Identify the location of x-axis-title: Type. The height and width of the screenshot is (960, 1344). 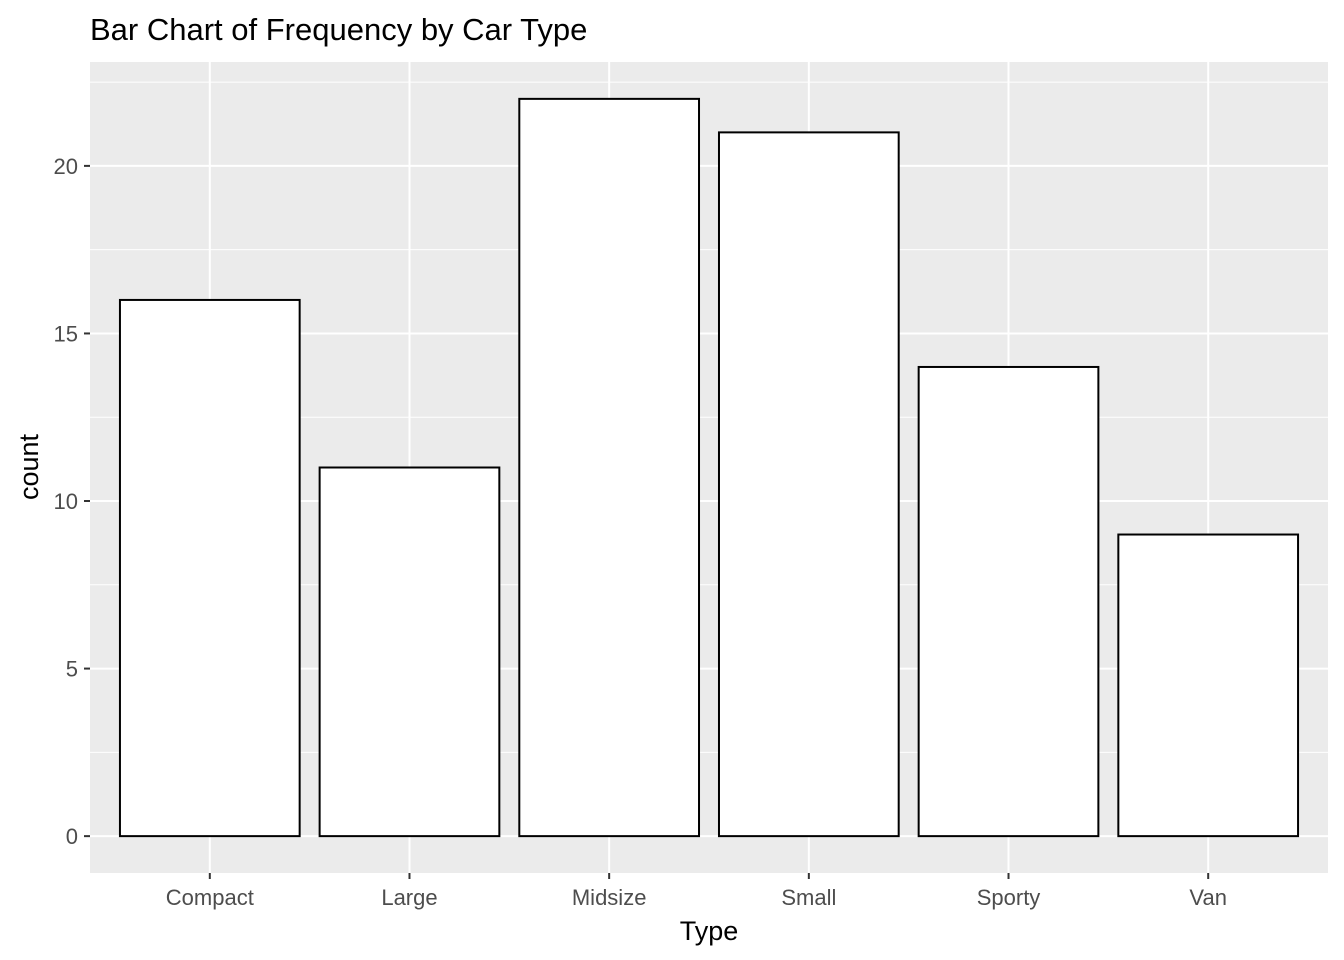
(709, 931).